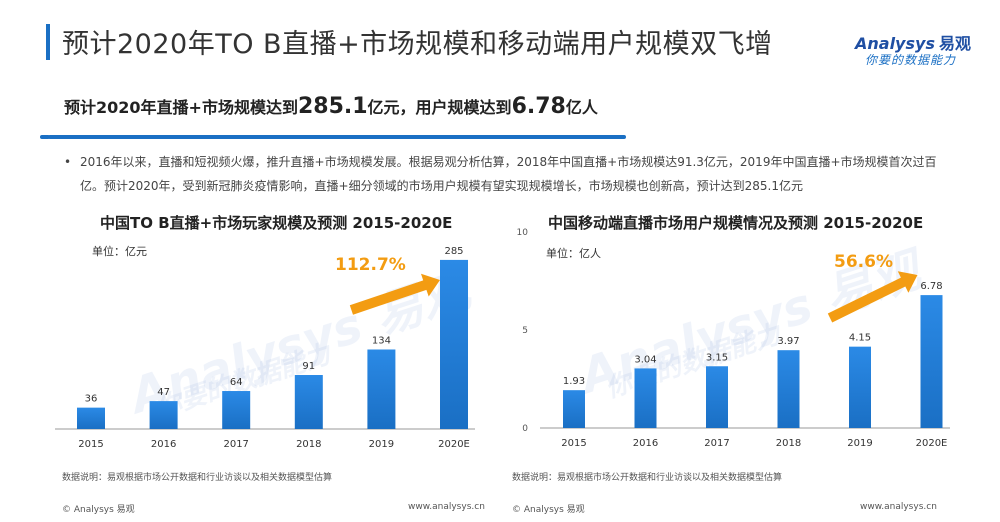 The height and width of the screenshot is (522, 1000). I want to click on chart-right-title: 中国移动端直播市场用户规模情况及预测 2015-2020E, so click(736, 223).